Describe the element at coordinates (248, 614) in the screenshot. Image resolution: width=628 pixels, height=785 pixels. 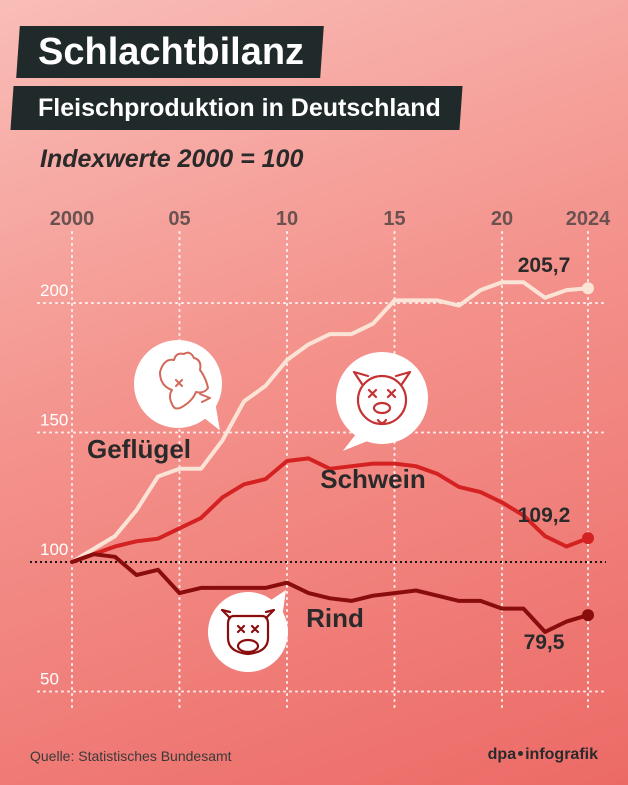
I see `cow-horns` at that location.